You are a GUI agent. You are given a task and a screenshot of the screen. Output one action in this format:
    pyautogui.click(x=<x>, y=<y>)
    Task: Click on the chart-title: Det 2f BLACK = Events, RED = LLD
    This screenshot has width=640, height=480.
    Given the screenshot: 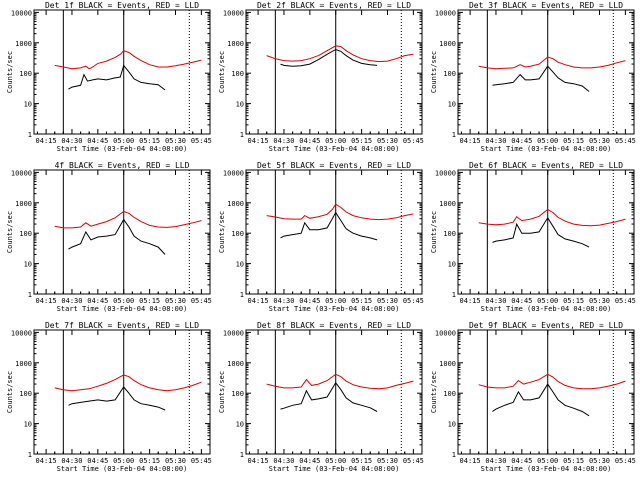 What is the action you would take?
    pyautogui.click(x=334, y=5)
    